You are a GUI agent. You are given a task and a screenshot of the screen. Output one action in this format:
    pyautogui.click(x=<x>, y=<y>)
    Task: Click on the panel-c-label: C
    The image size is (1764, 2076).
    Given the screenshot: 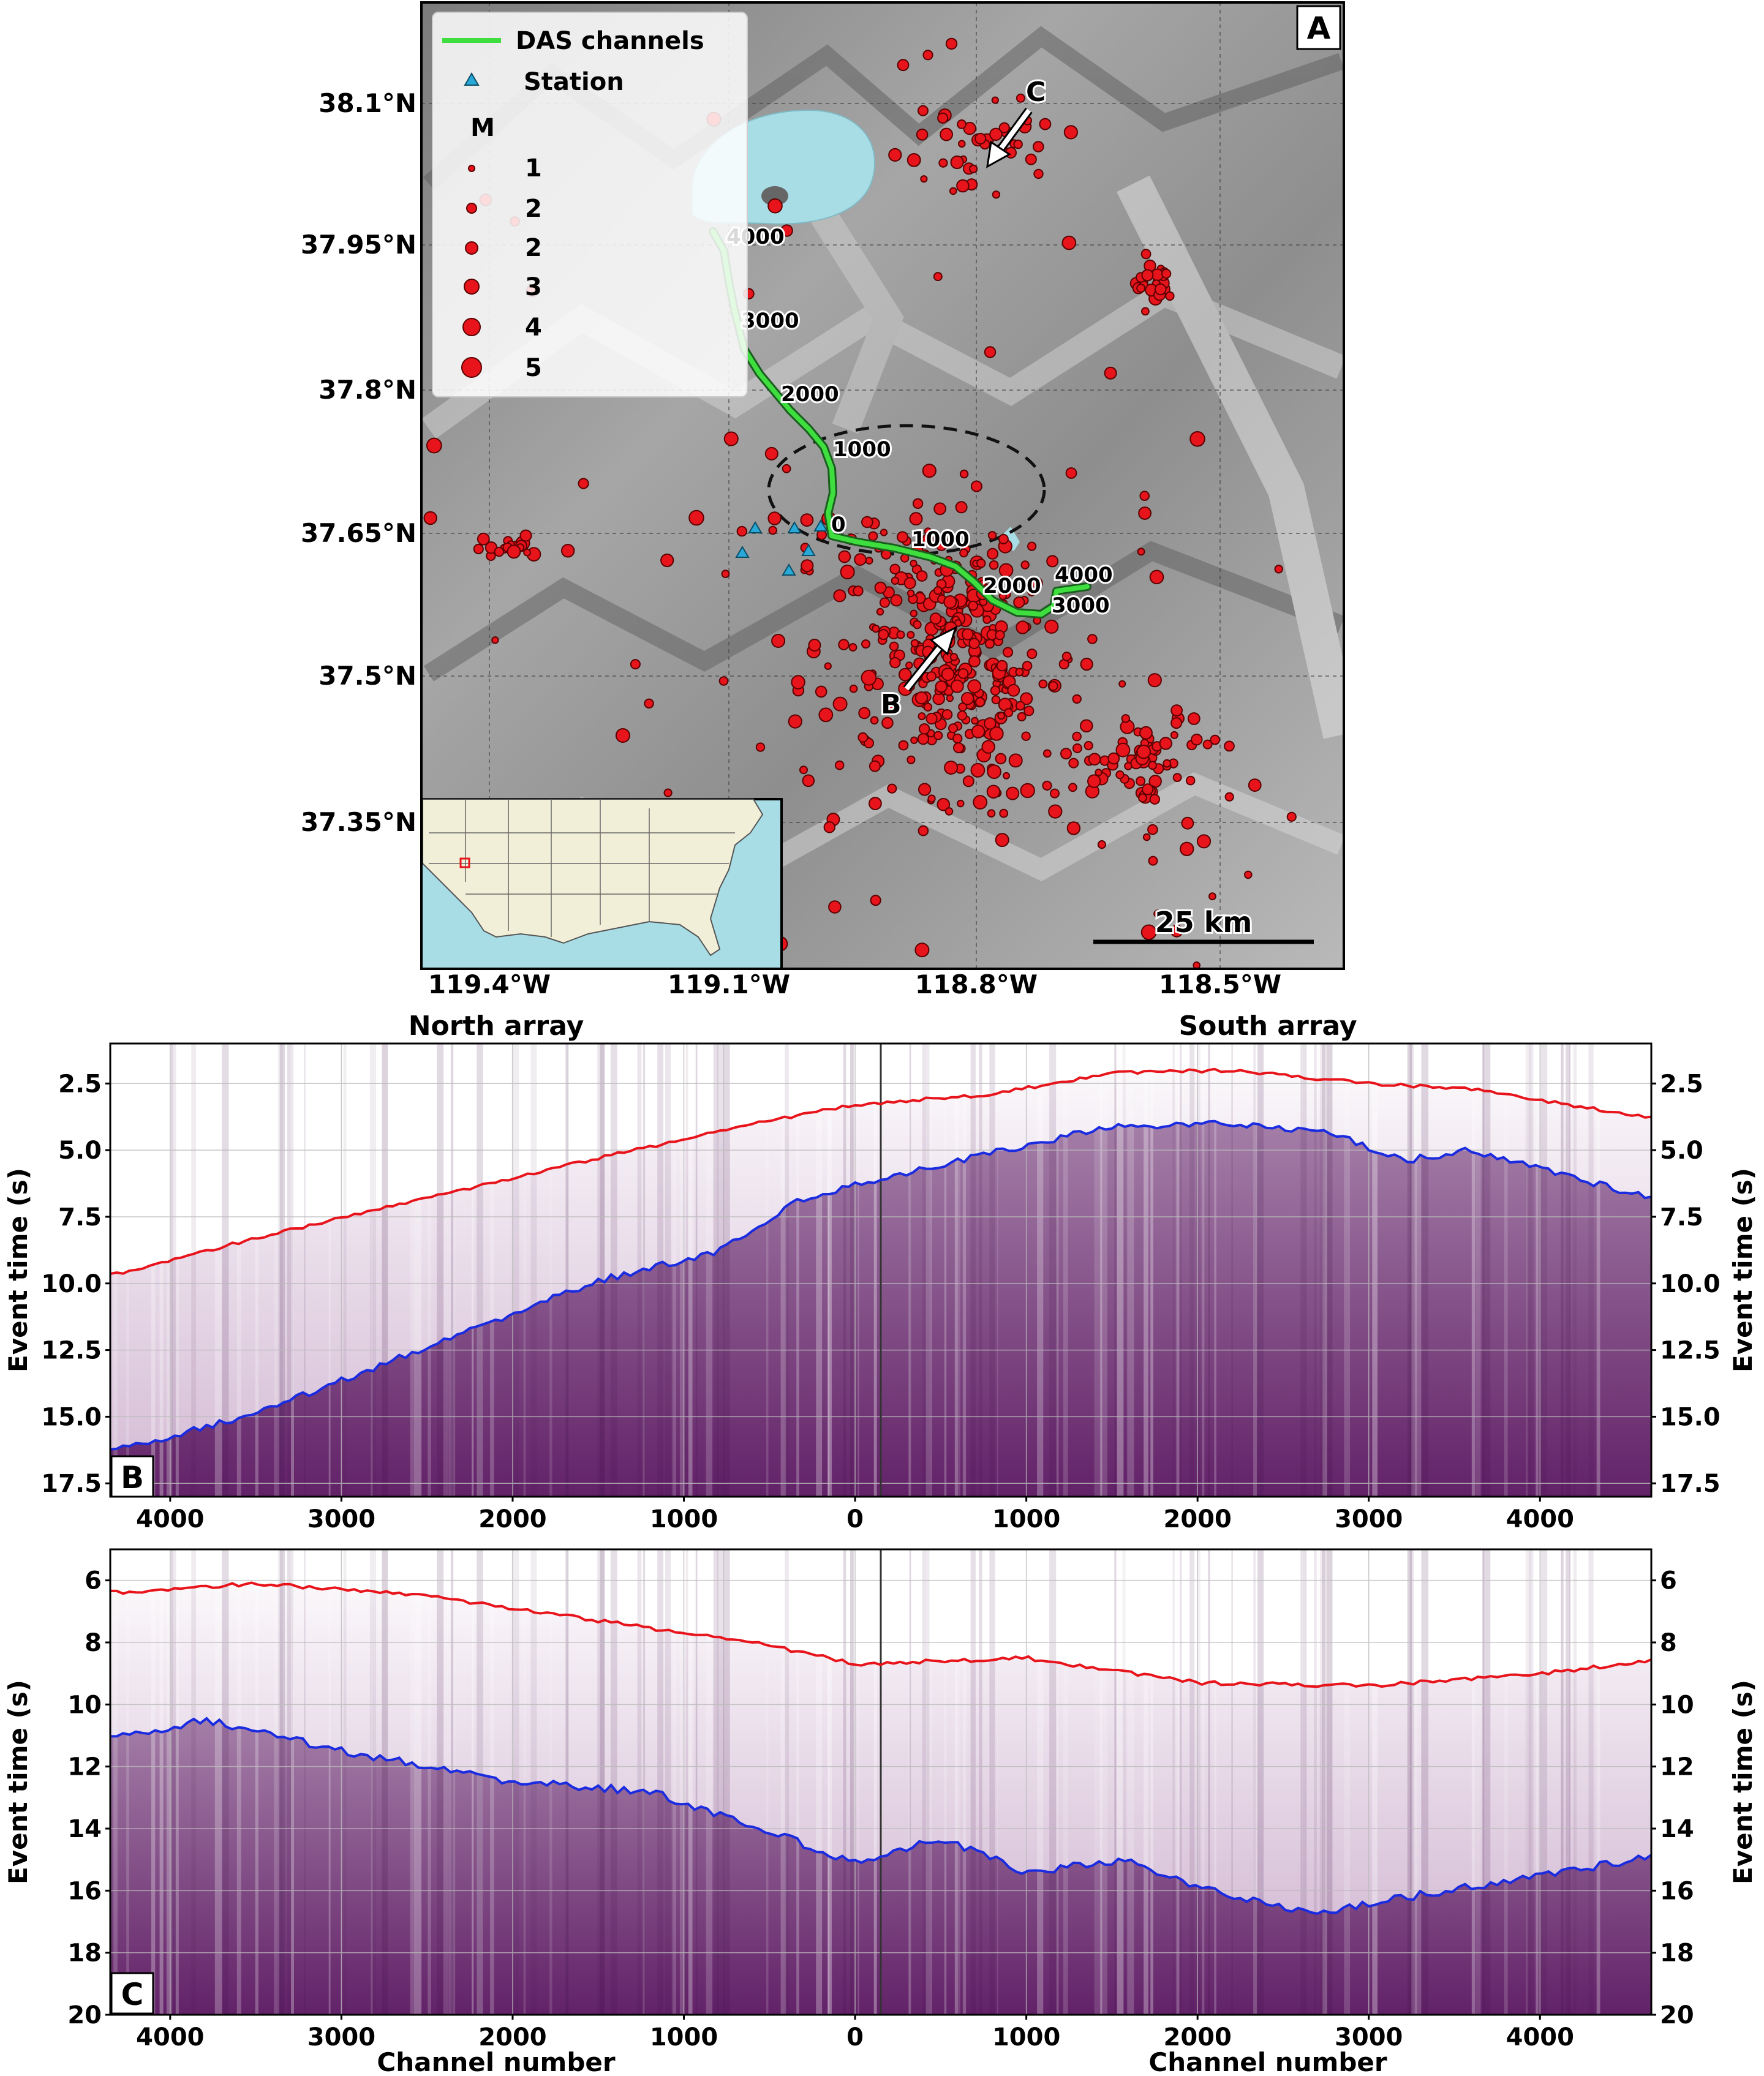 What is the action you would take?
    pyautogui.click(x=133, y=1995)
    